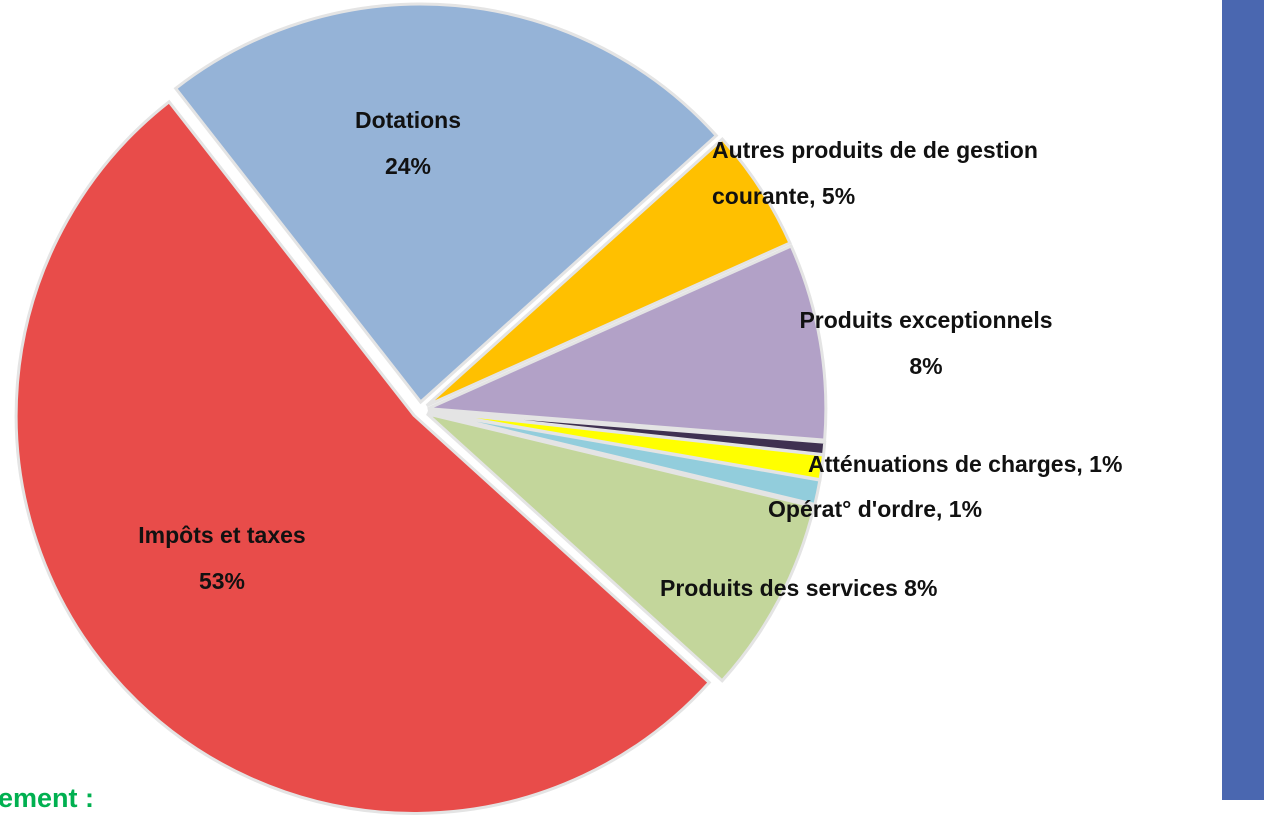  I want to click on footer-text: ement :, so click(47, 798).